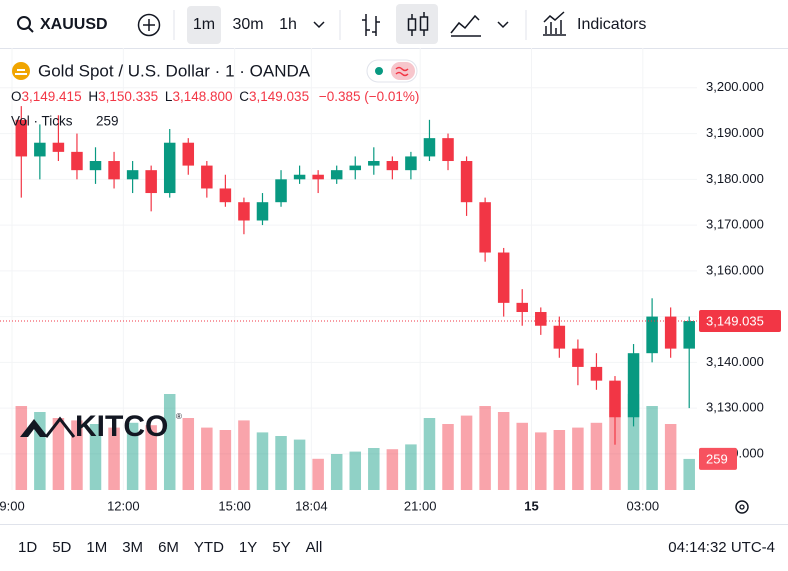  What do you see at coordinates (60, 427) in the screenshot?
I see `logo-mark` at bounding box center [60, 427].